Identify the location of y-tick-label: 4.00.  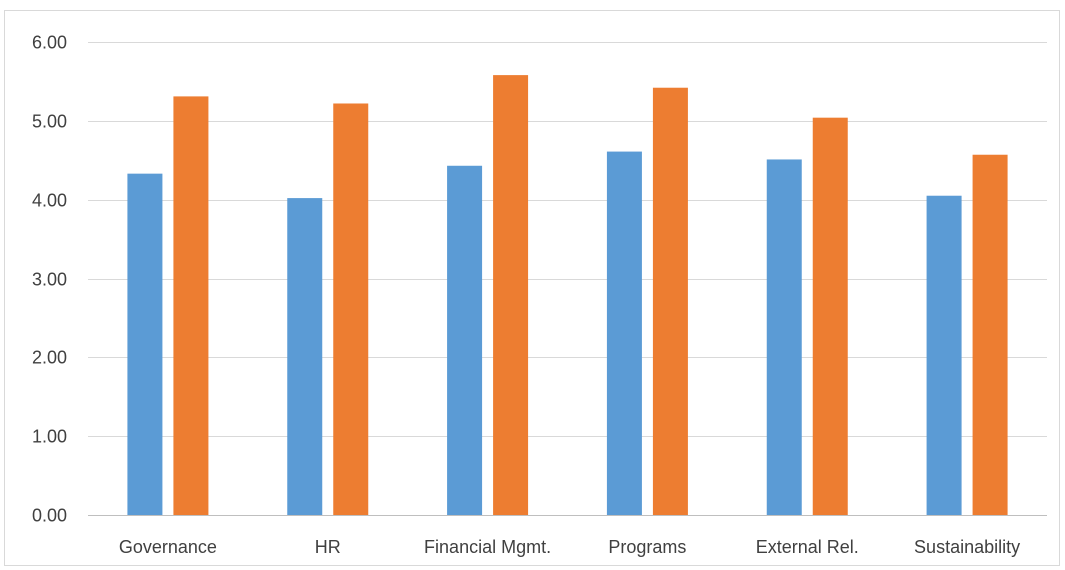
(49, 201).